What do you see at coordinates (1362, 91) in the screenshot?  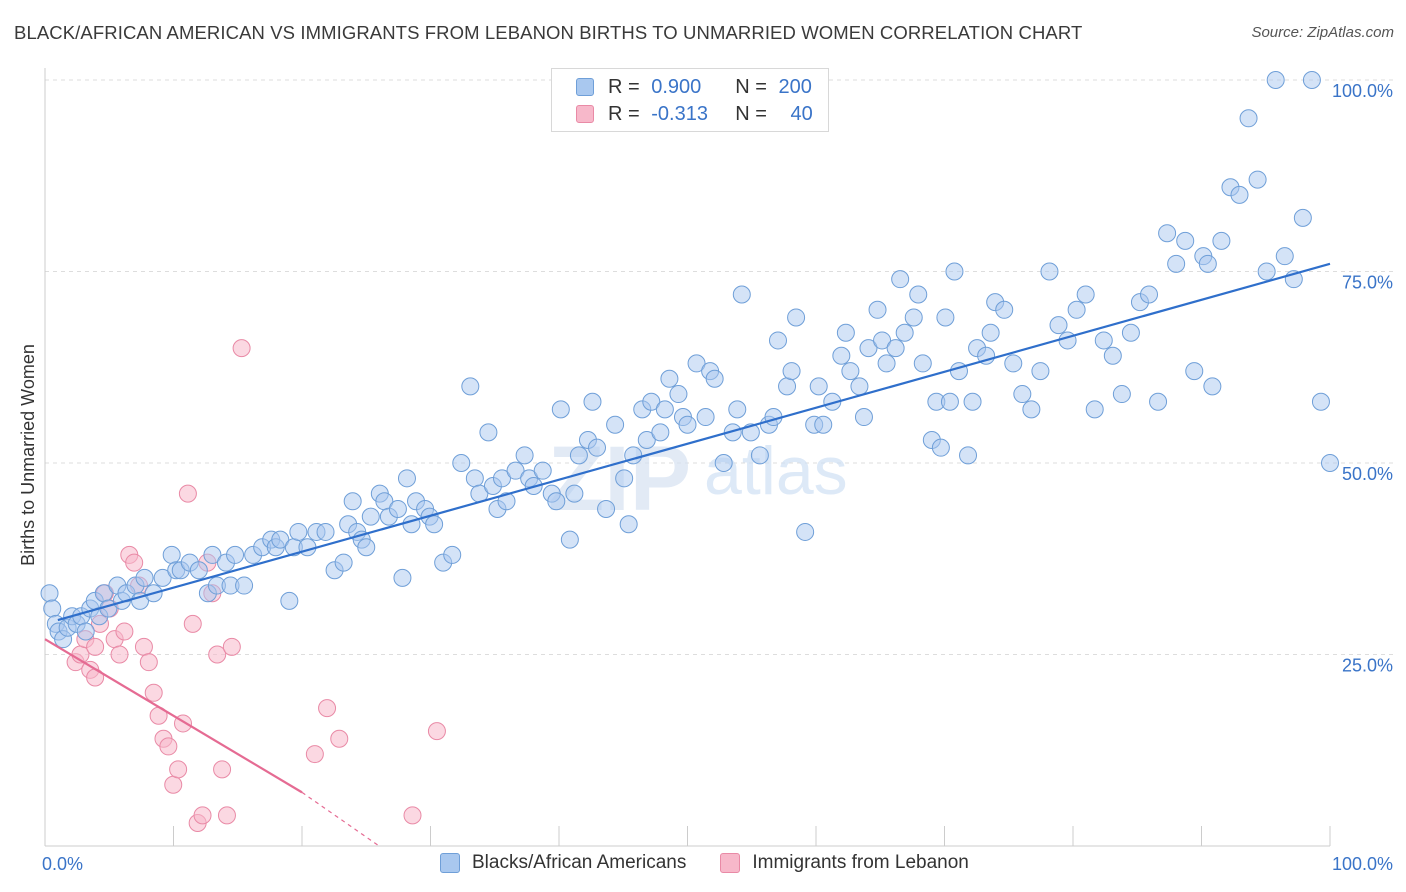 I see `y-tick-label: 100.0%` at bounding box center [1362, 91].